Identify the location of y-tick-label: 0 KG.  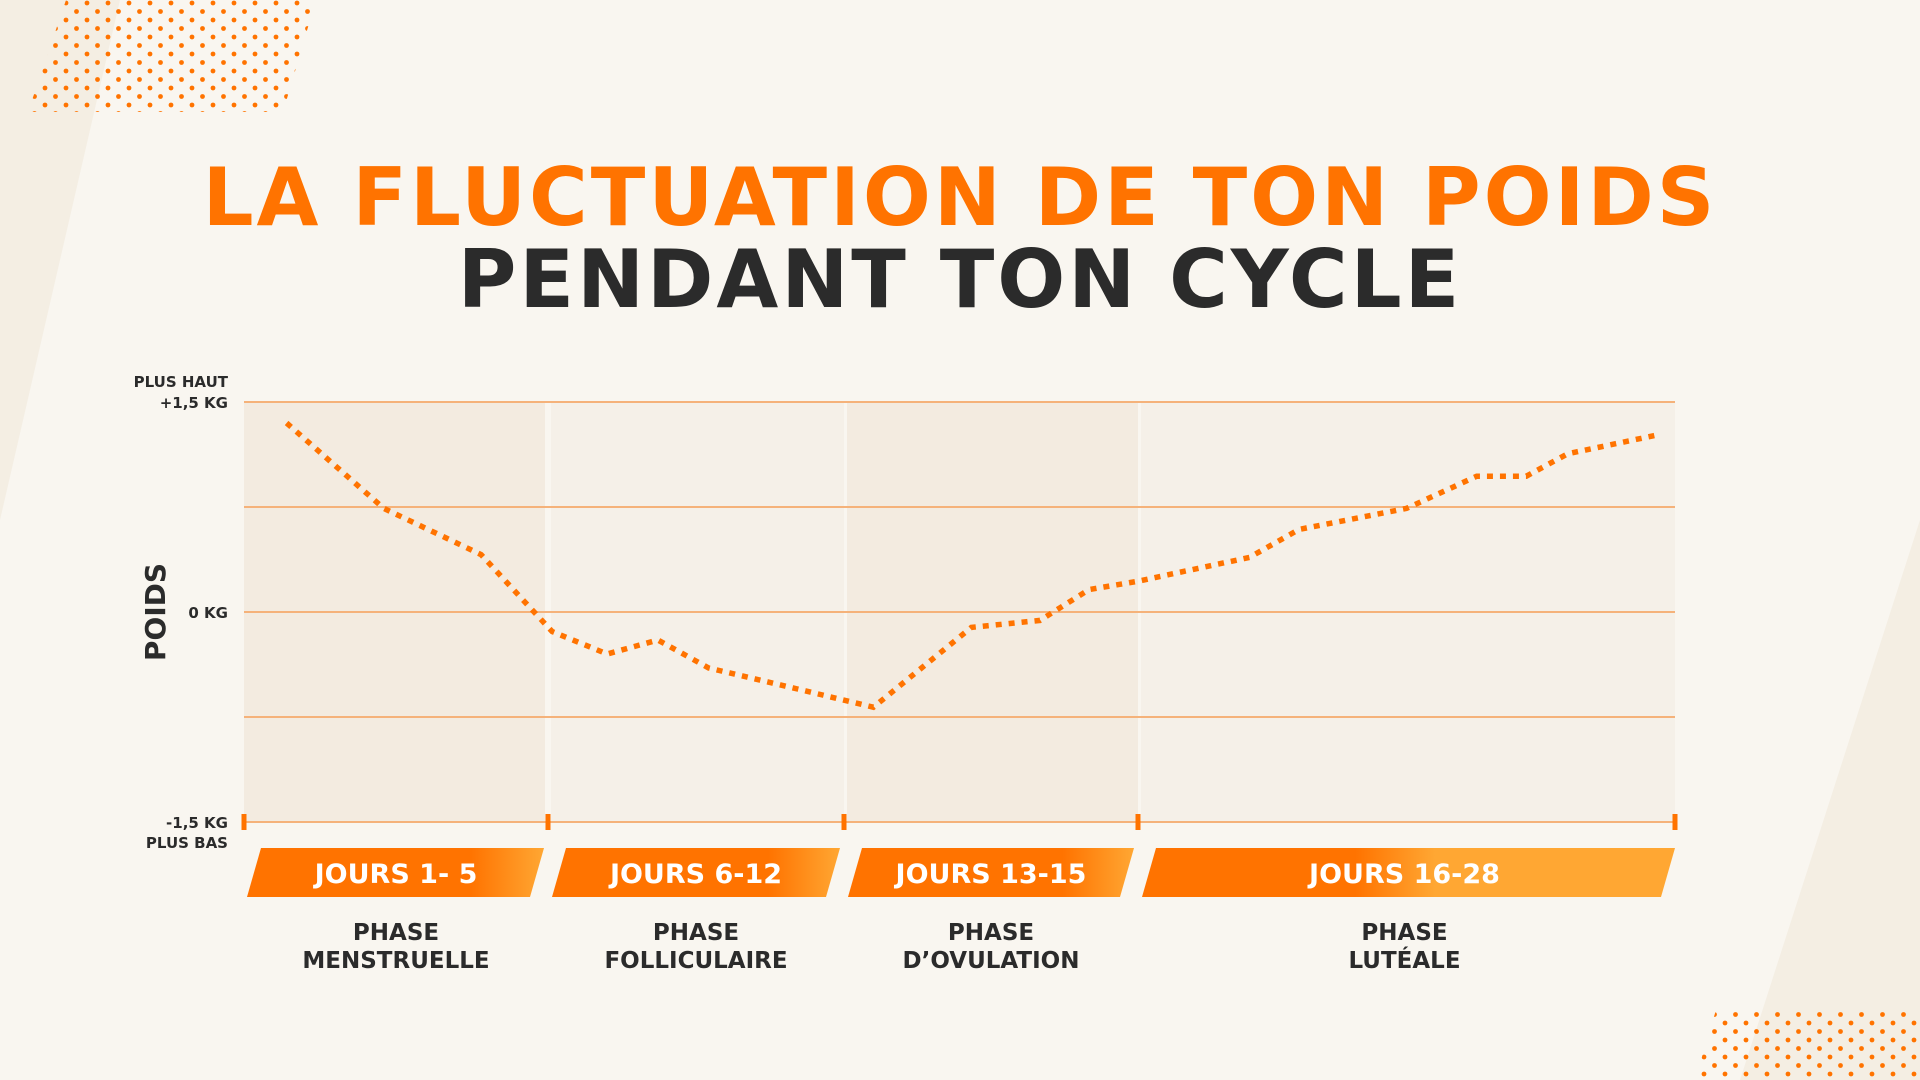
(208, 613).